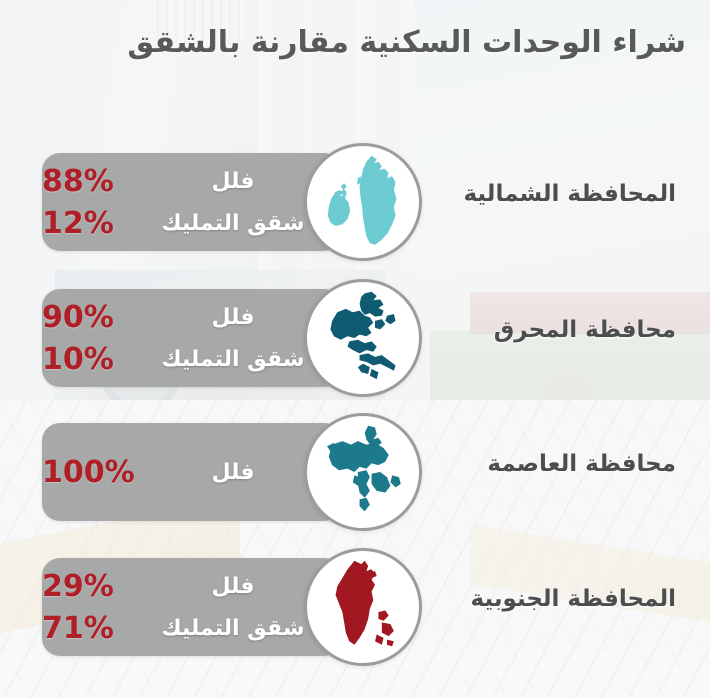 This screenshot has width=710, height=698. I want to click on governorate-label: محافظة العاصمة, so click(581, 464).